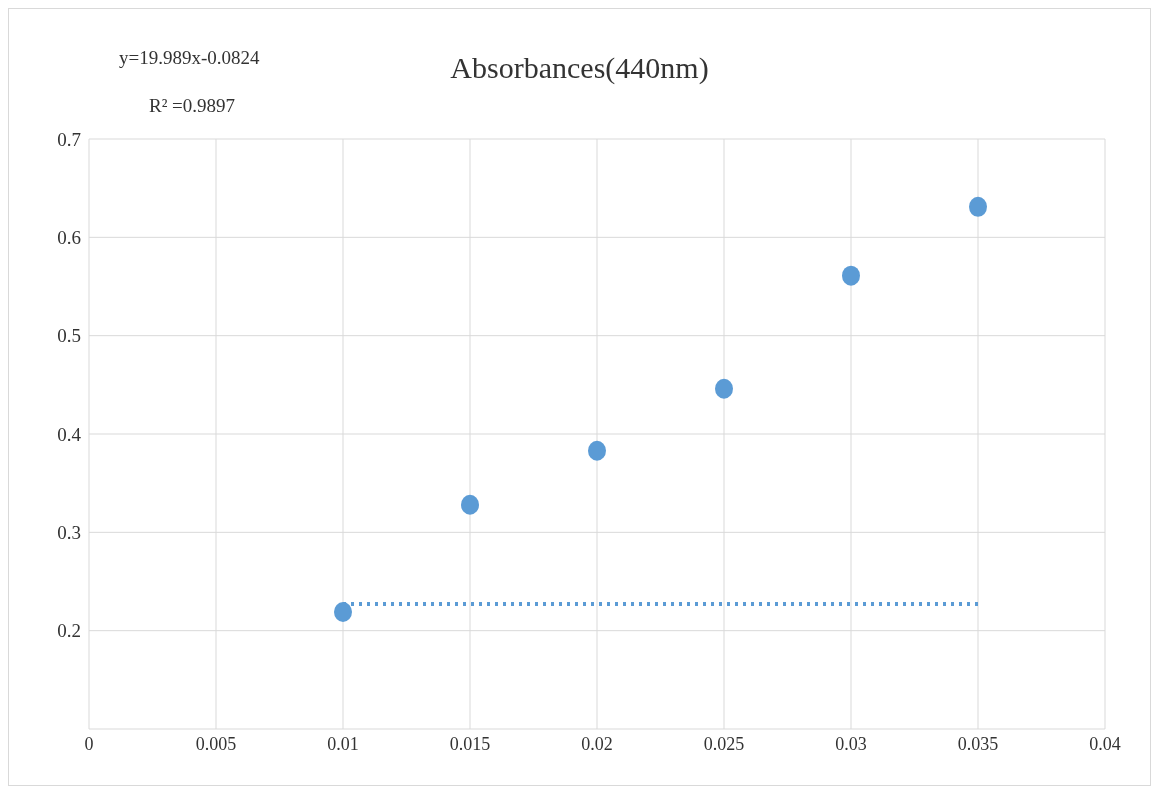 The height and width of the screenshot is (792, 1157). Describe the element at coordinates (192, 106) in the screenshot. I see `text: R² =0.9897` at that location.